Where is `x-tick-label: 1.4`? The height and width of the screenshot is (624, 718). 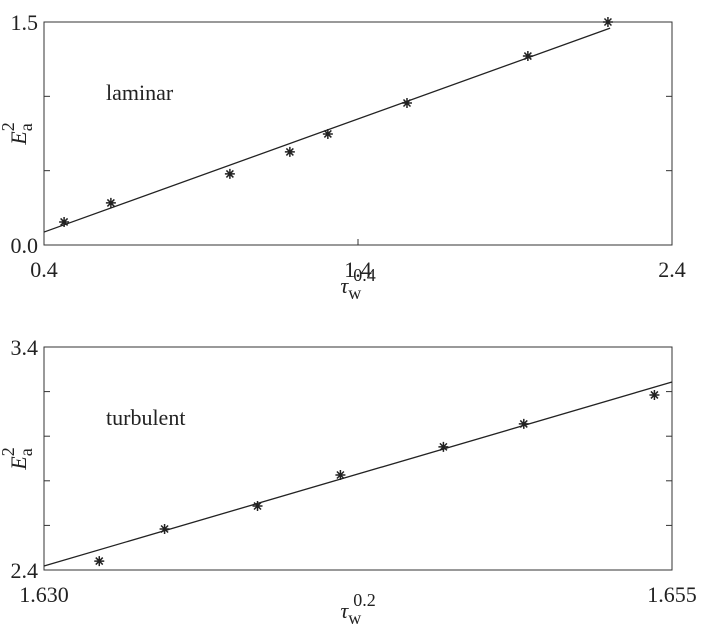 x-tick-label: 1.4 is located at coordinates (358, 269).